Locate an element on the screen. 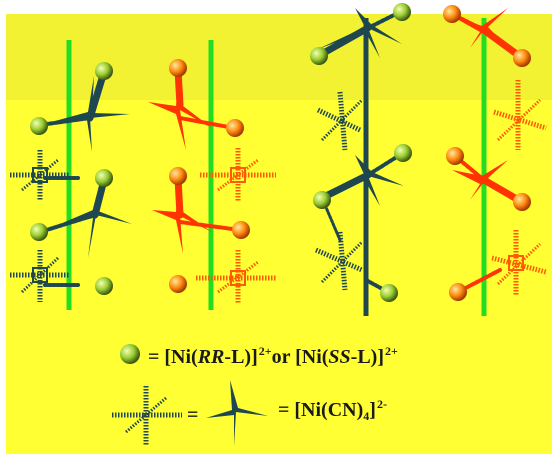 This screenshot has height=454, width=552. legend-ni-anion: = [Ni(CN)4]2- is located at coordinates (332, 410).